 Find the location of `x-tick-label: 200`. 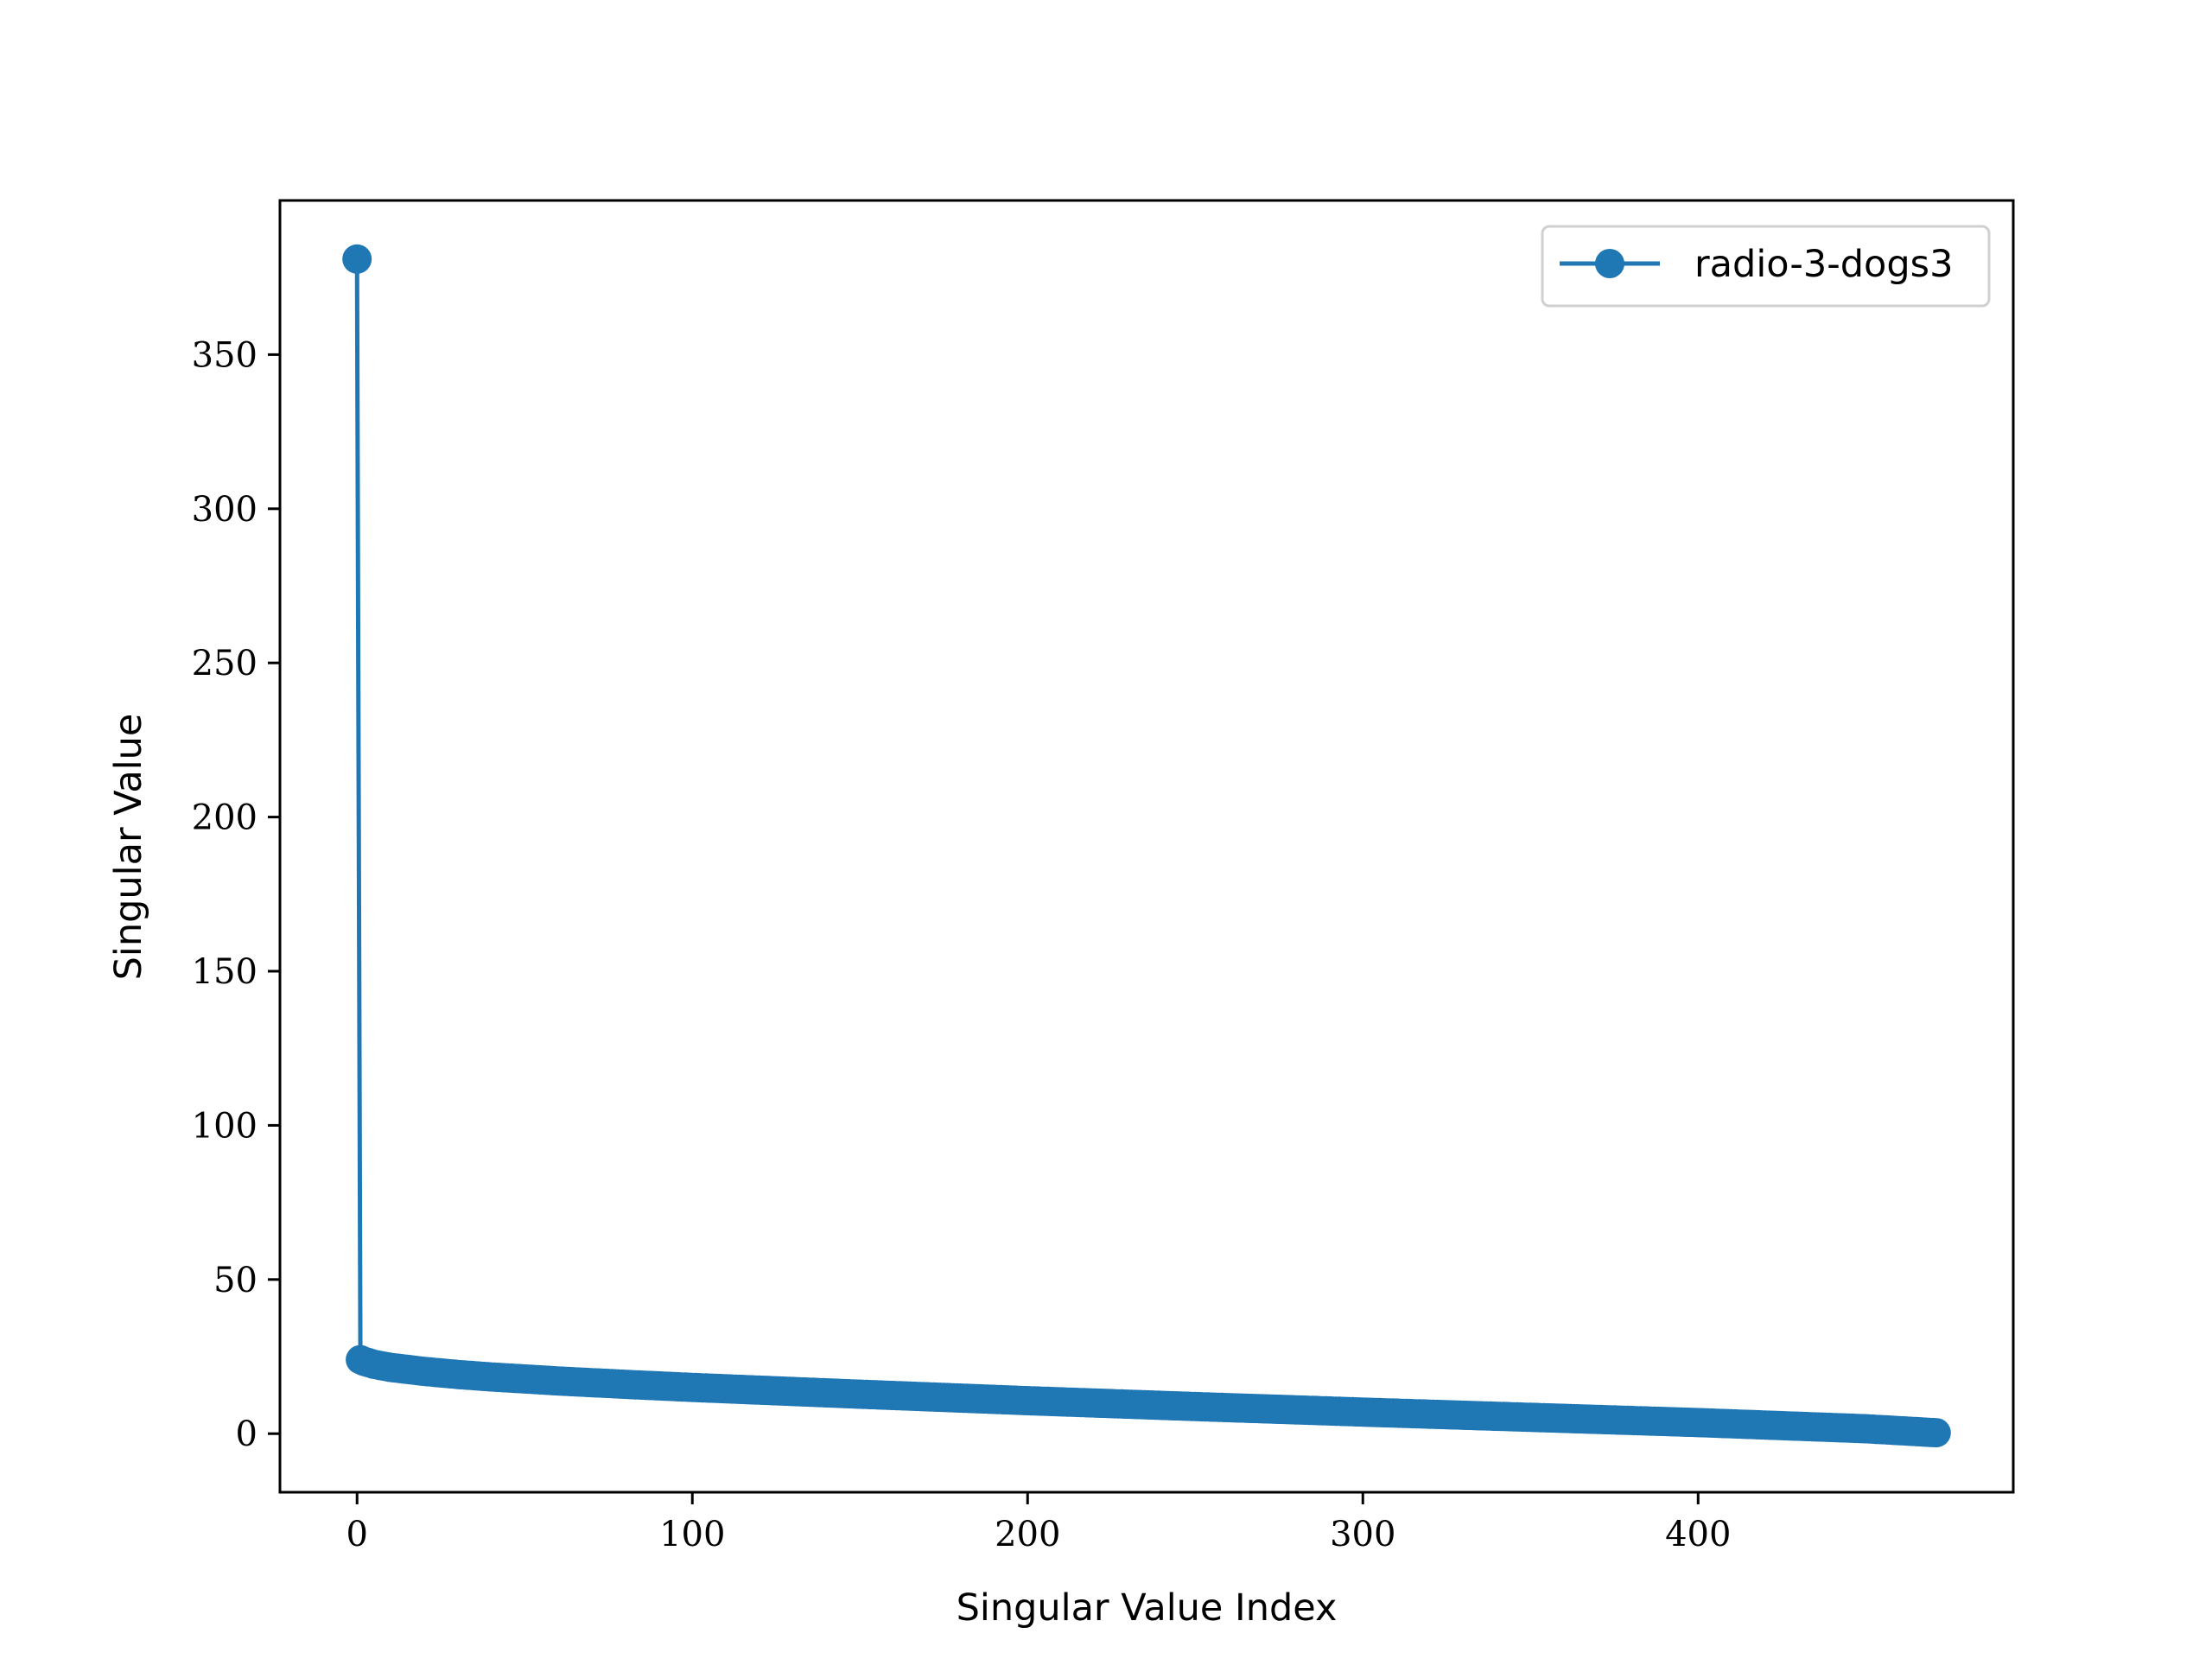

x-tick-label: 200 is located at coordinates (1027, 1534).